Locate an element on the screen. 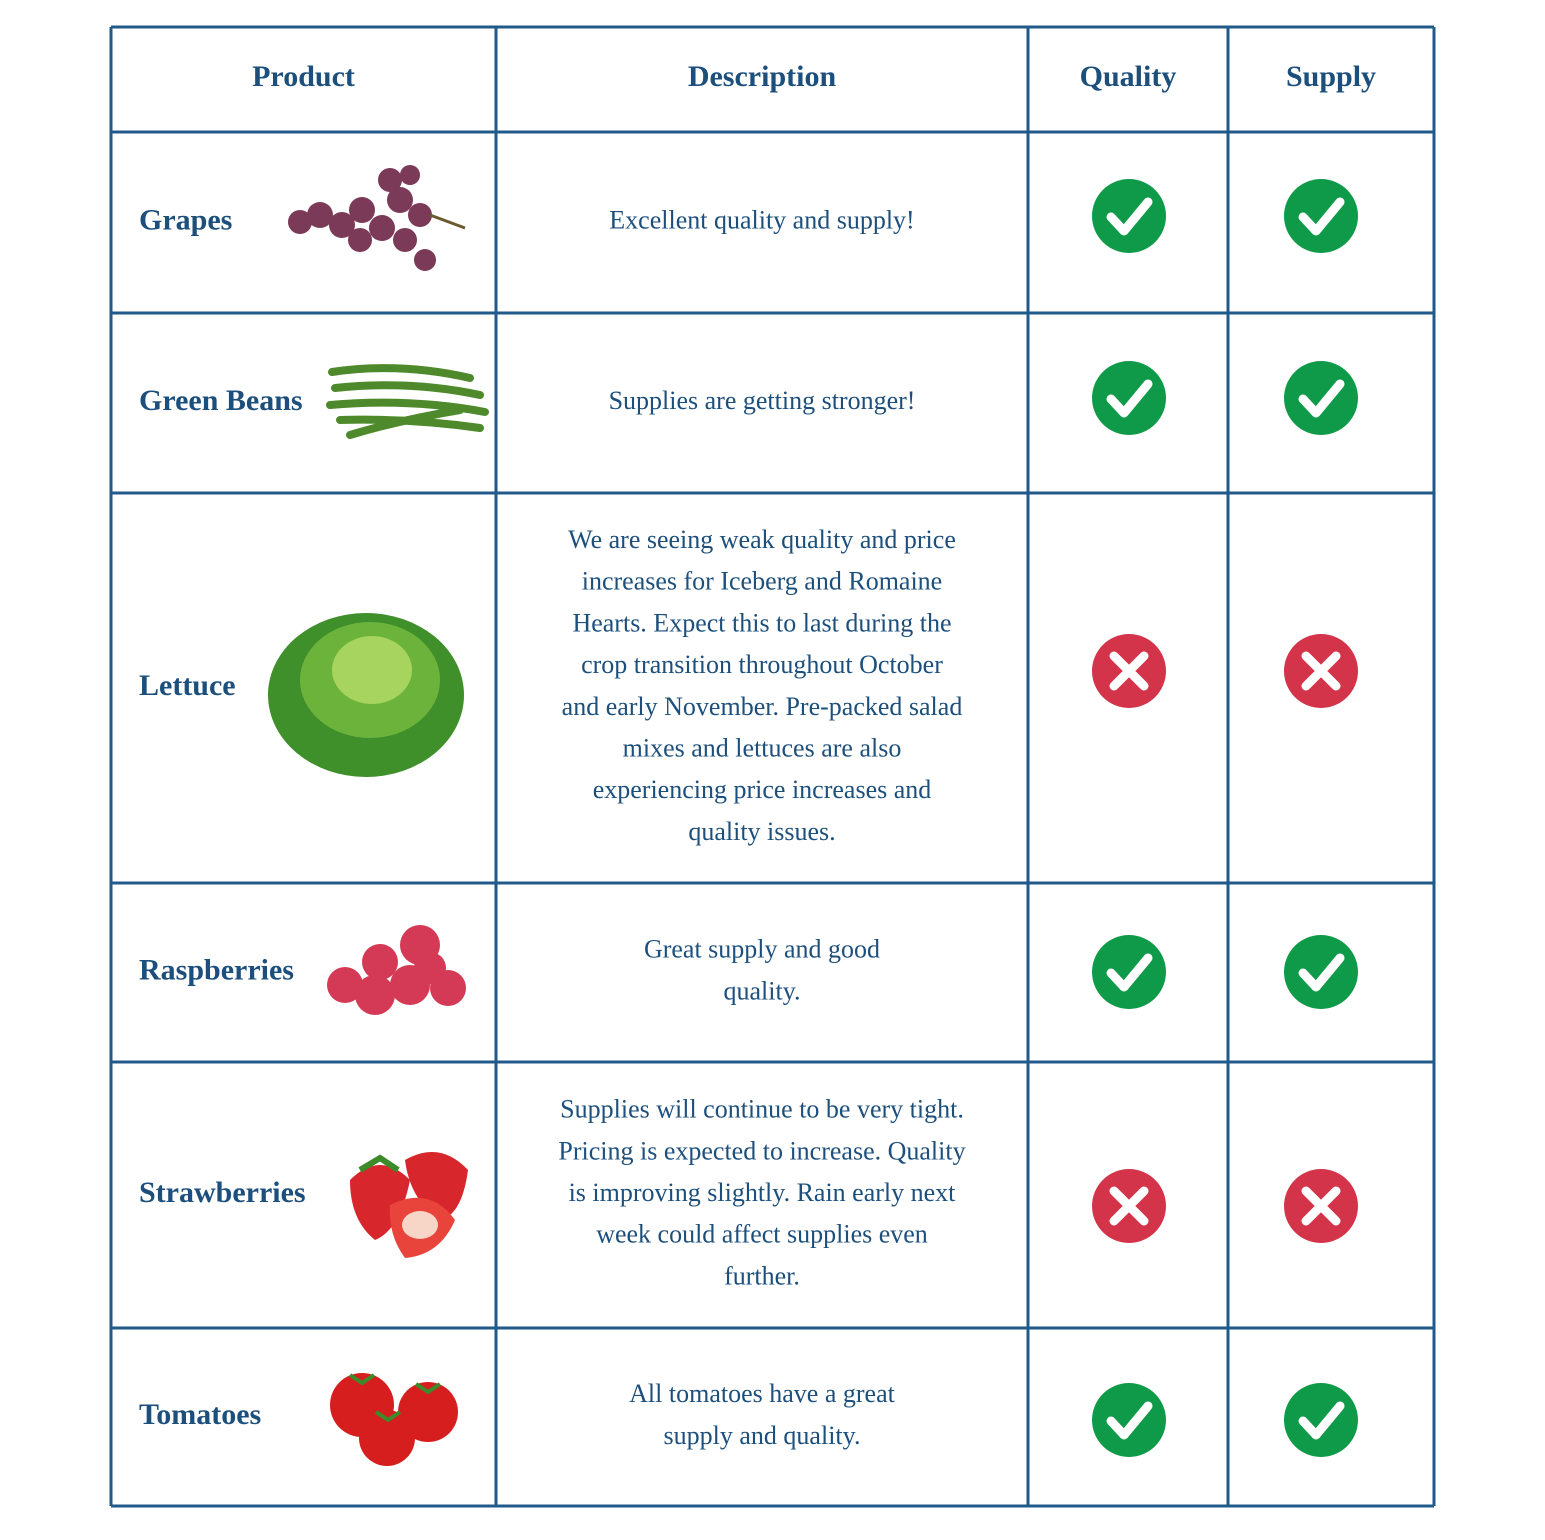 Image resolution: width=1545 pixels, height=1540 pixels. description-line: supply and quality. is located at coordinates (762, 1435).